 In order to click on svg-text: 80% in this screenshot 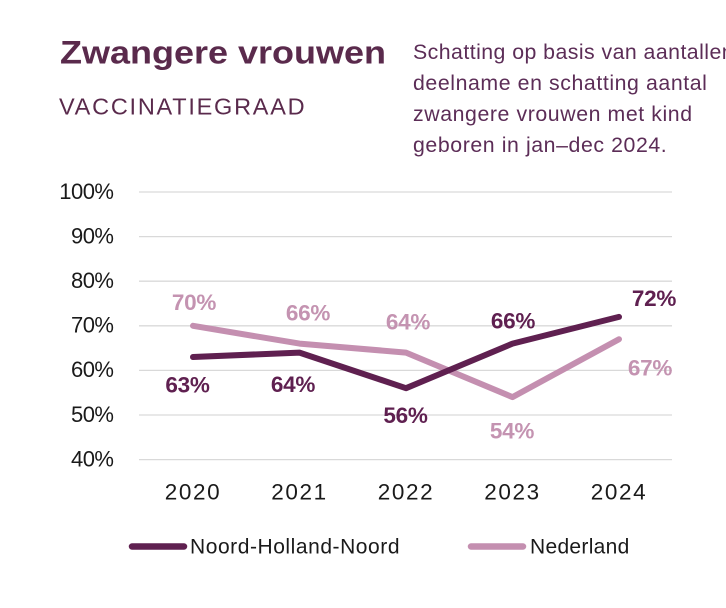, I will do `click(92, 280)`.